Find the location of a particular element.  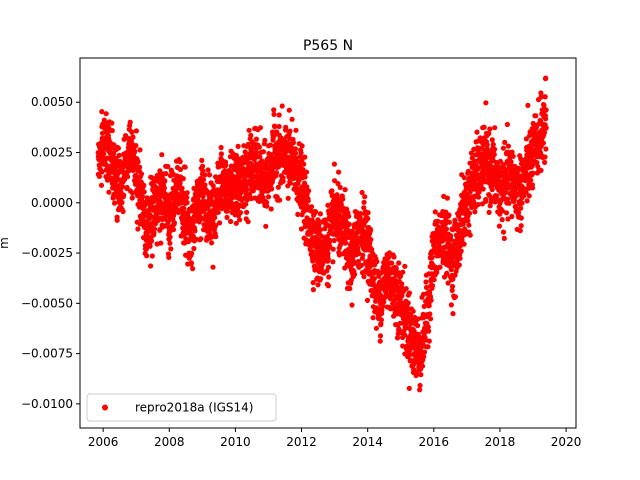

x-axis: 2006 2008 2010 2012 2014 2016 2018 2020 is located at coordinates (334, 438).